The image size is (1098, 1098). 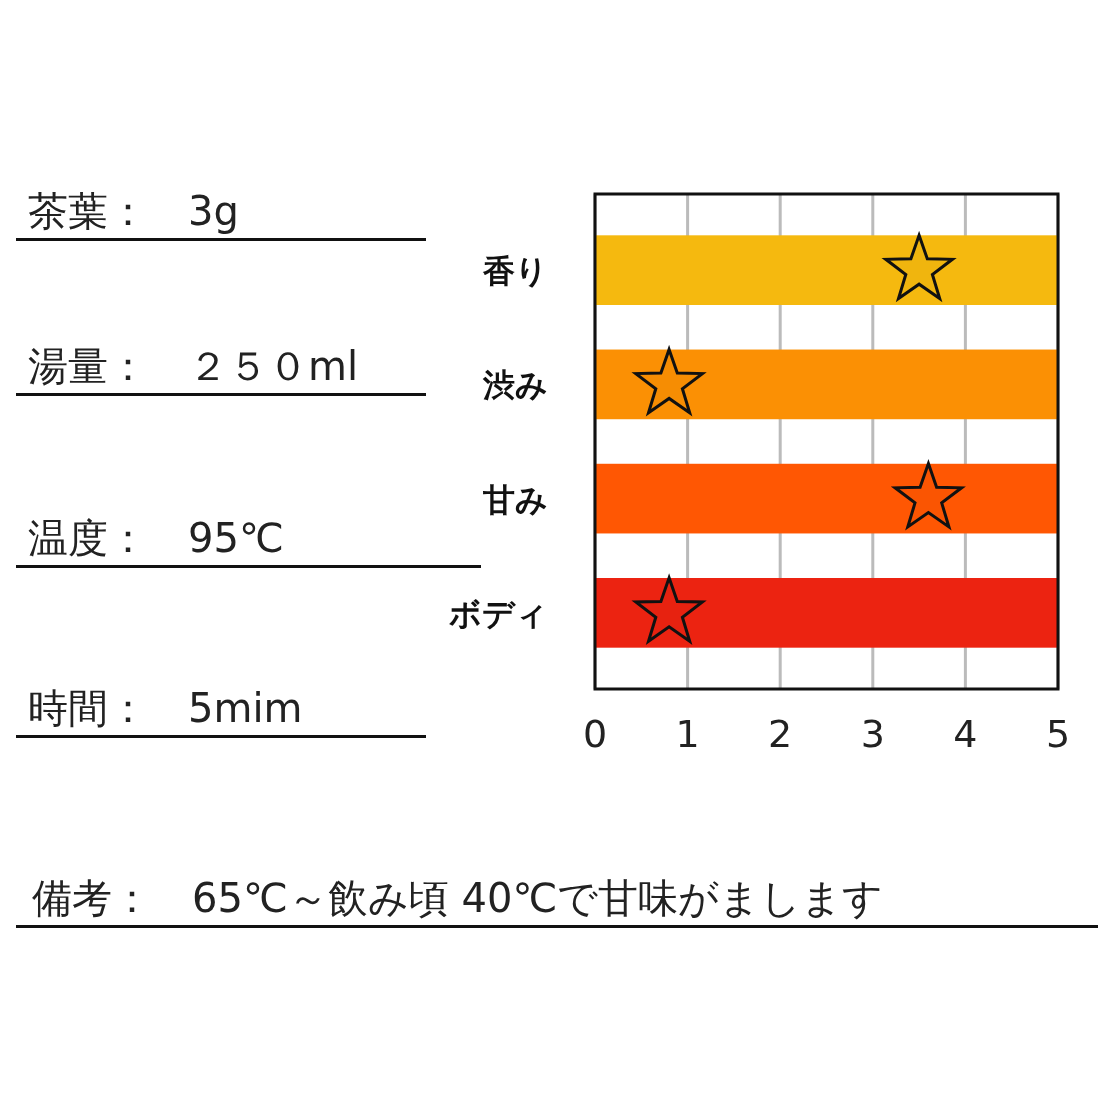 What do you see at coordinates (780, 734) in the screenshot?
I see `x-tick-label: 2` at bounding box center [780, 734].